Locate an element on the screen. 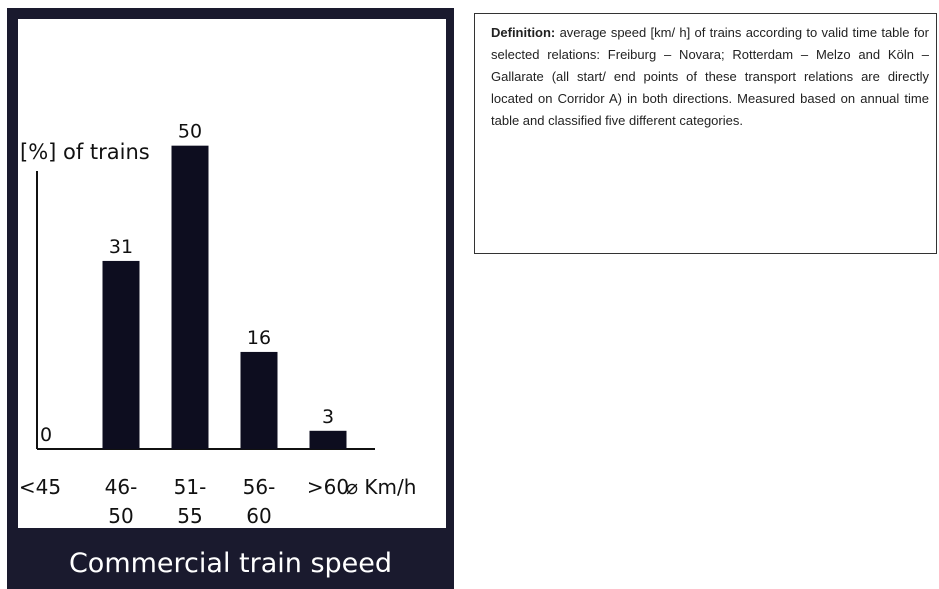  data-label-0: 0 is located at coordinates (46, 435).